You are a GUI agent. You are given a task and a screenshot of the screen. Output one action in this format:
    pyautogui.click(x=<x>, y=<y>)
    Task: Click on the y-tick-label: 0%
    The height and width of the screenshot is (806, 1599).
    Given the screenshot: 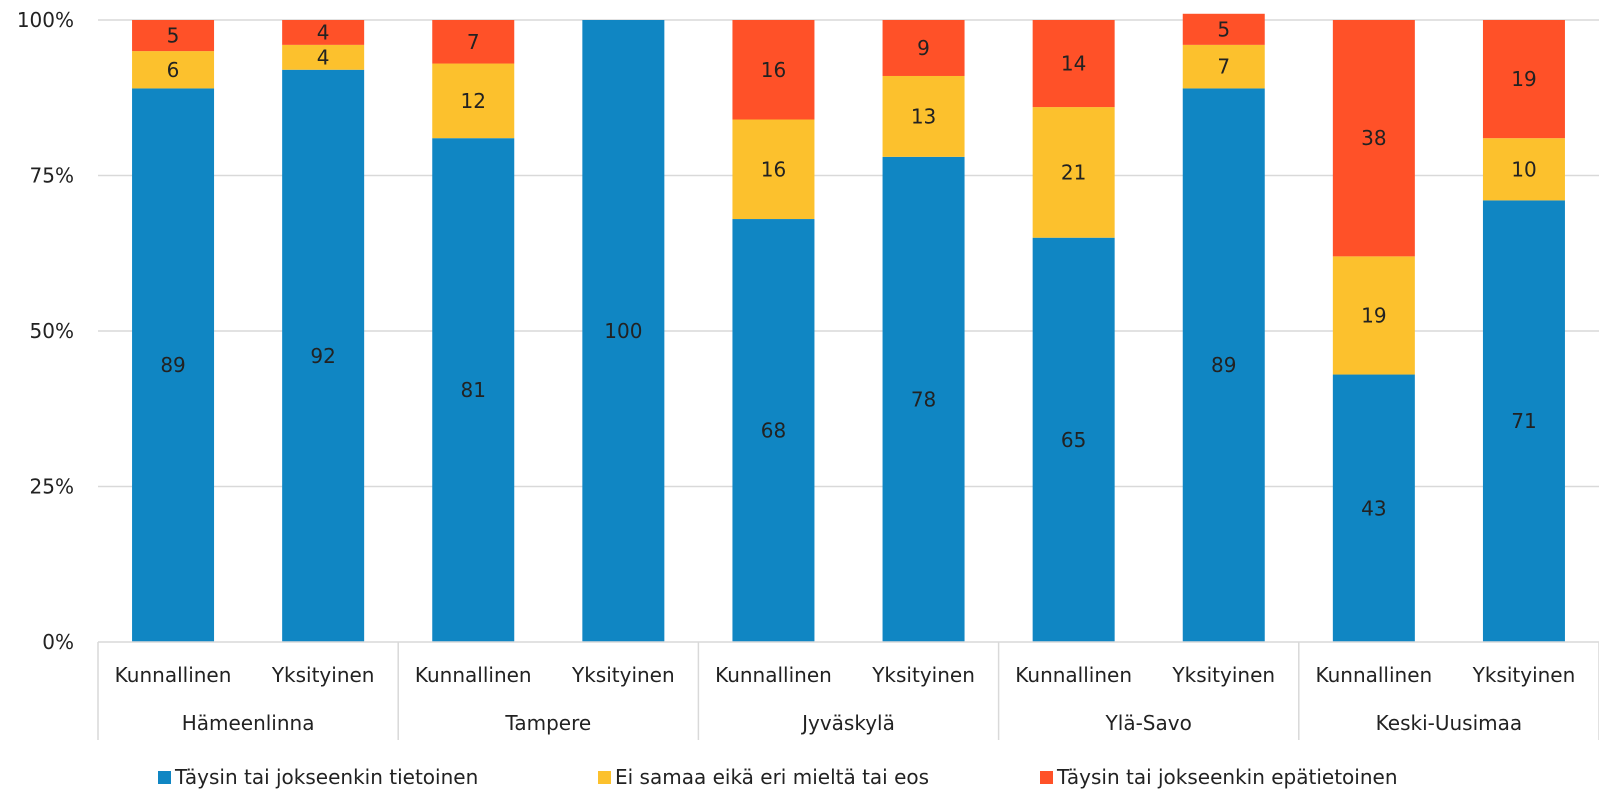 What is the action you would take?
    pyautogui.click(x=58, y=642)
    